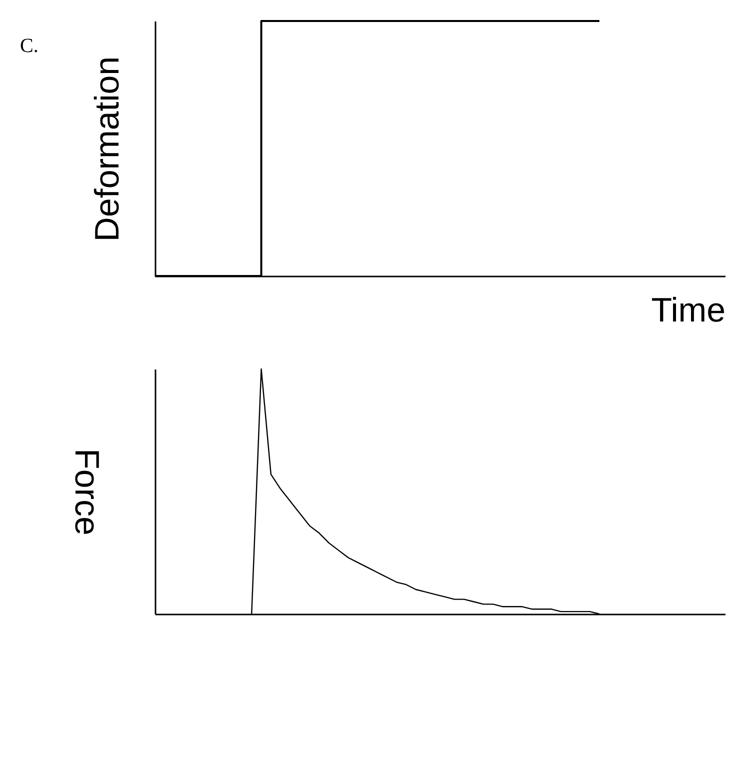 This screenshot has height=780, width=755. I want to click on y-axis-title: Deformation, so click(107, 149).